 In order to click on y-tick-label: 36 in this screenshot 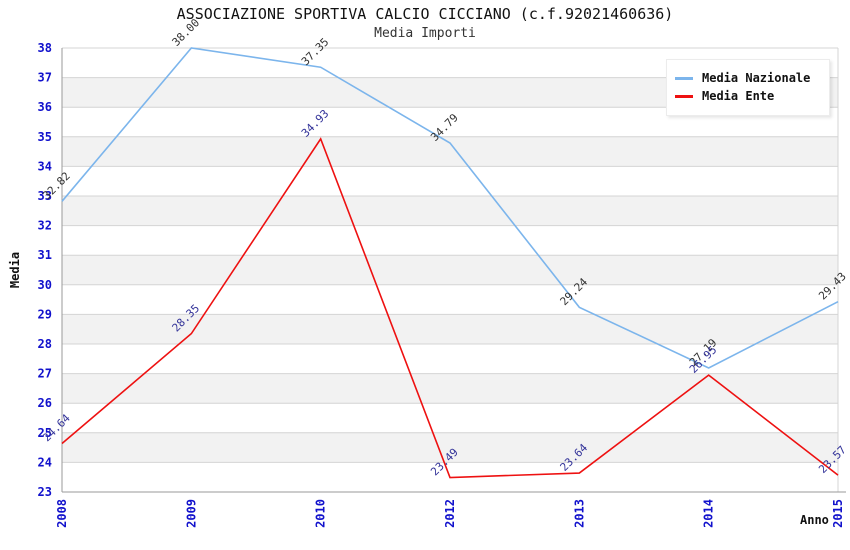, I will do `click(45, 107)`.